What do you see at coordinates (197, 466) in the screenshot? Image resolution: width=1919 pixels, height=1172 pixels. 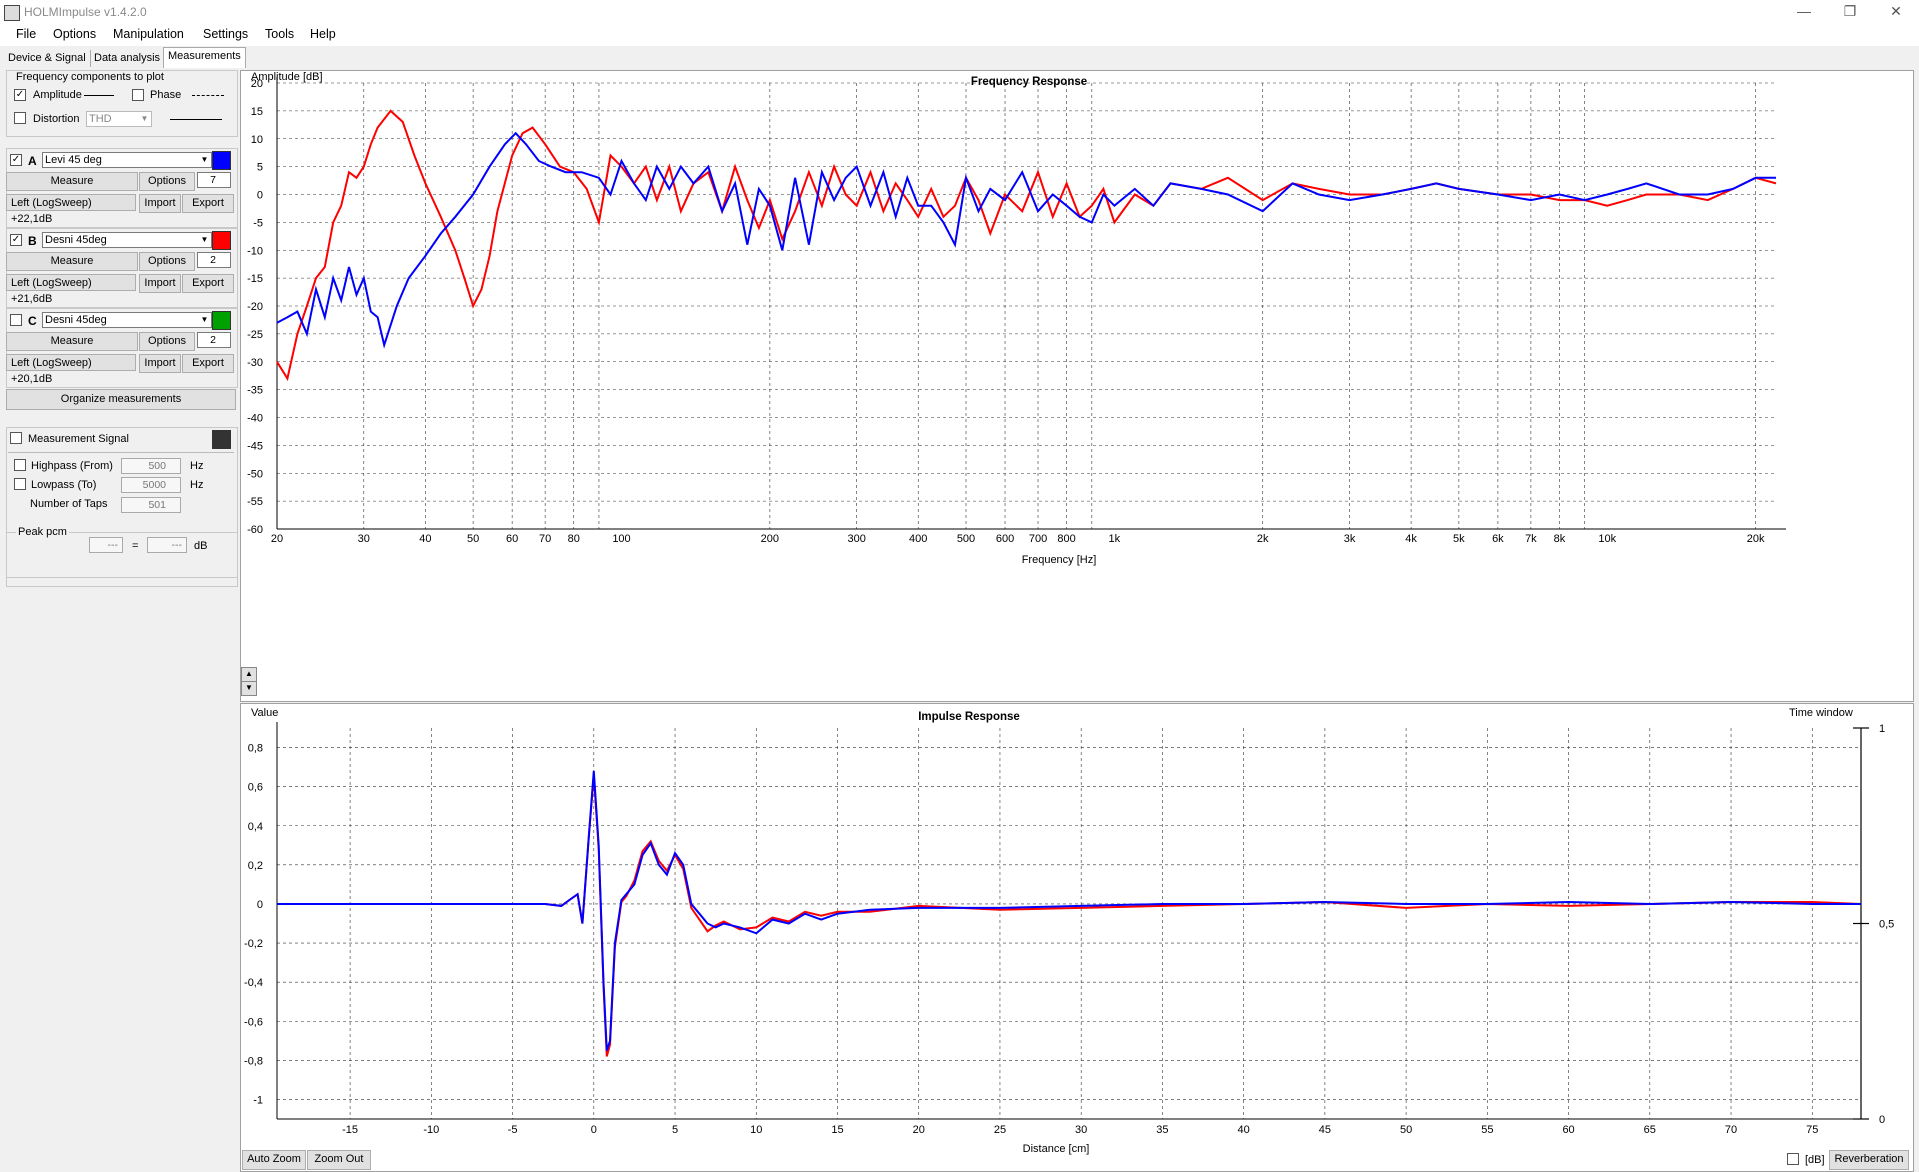 I see `highpass-unit: Hz` at bounding box center [197, 466].